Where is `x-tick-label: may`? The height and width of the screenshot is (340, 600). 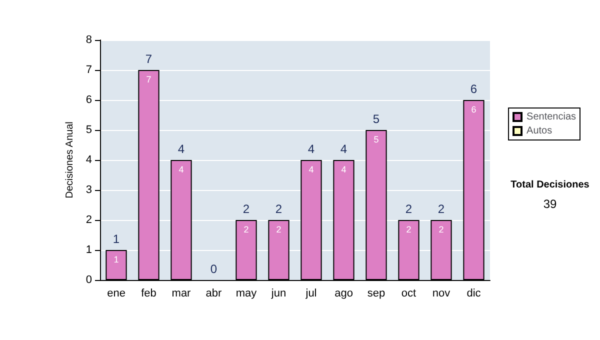
x-tick-label: may is located at coordinates (247, 294).